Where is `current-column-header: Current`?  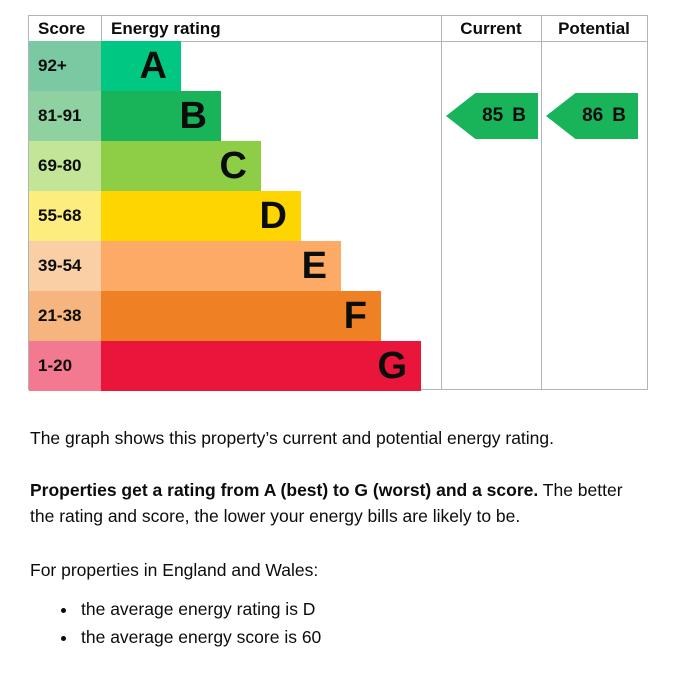 current-column-header: Current is located at coordinates (491, 28).